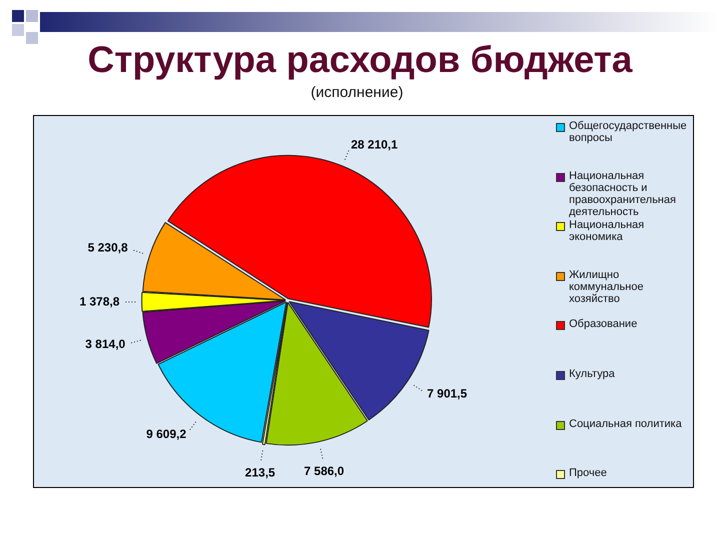 This screenshot has height=540, width=720. I want to click on data-label: 213,5, so click(260, 473).